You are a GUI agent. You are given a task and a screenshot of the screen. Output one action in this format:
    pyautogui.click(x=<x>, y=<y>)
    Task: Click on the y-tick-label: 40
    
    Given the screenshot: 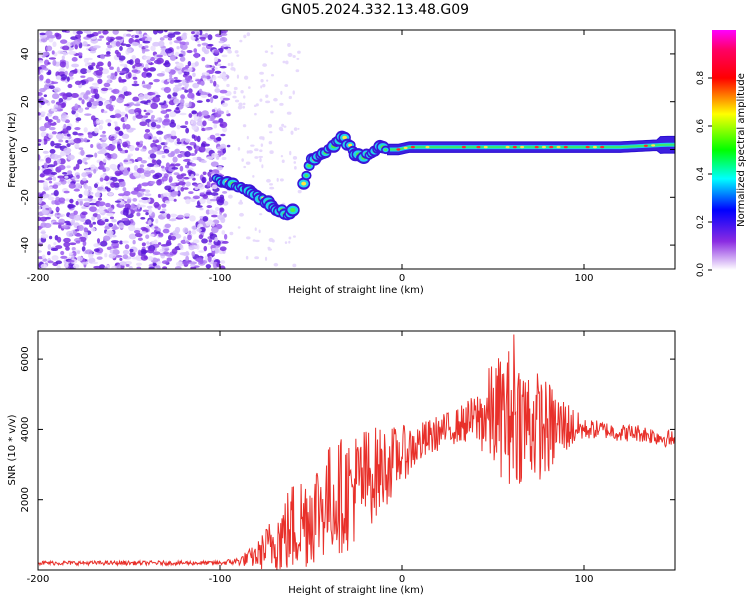 What is the action you would take?
    pyautogui.click(x=25, y=54)
    